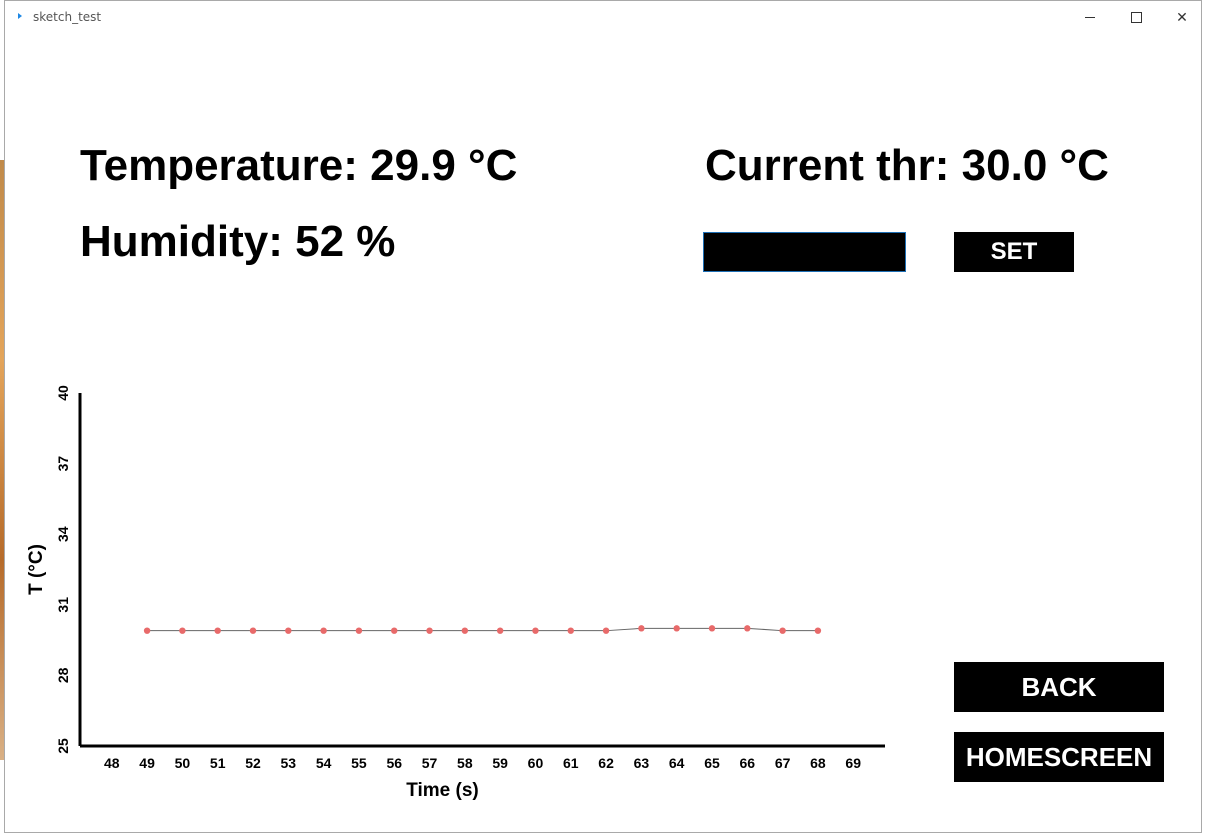 The width and height of the screenshot is (1208, 835). I want to click on x-tick-label: 68, so click(818, 763).